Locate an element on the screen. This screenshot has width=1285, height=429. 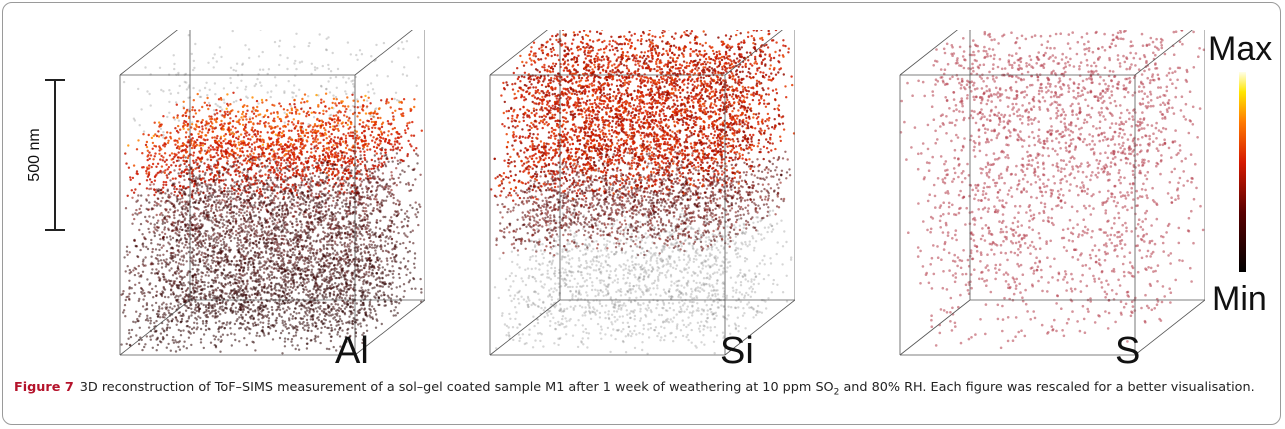
panel-label-si: Si is located at coordinates (737, 351).